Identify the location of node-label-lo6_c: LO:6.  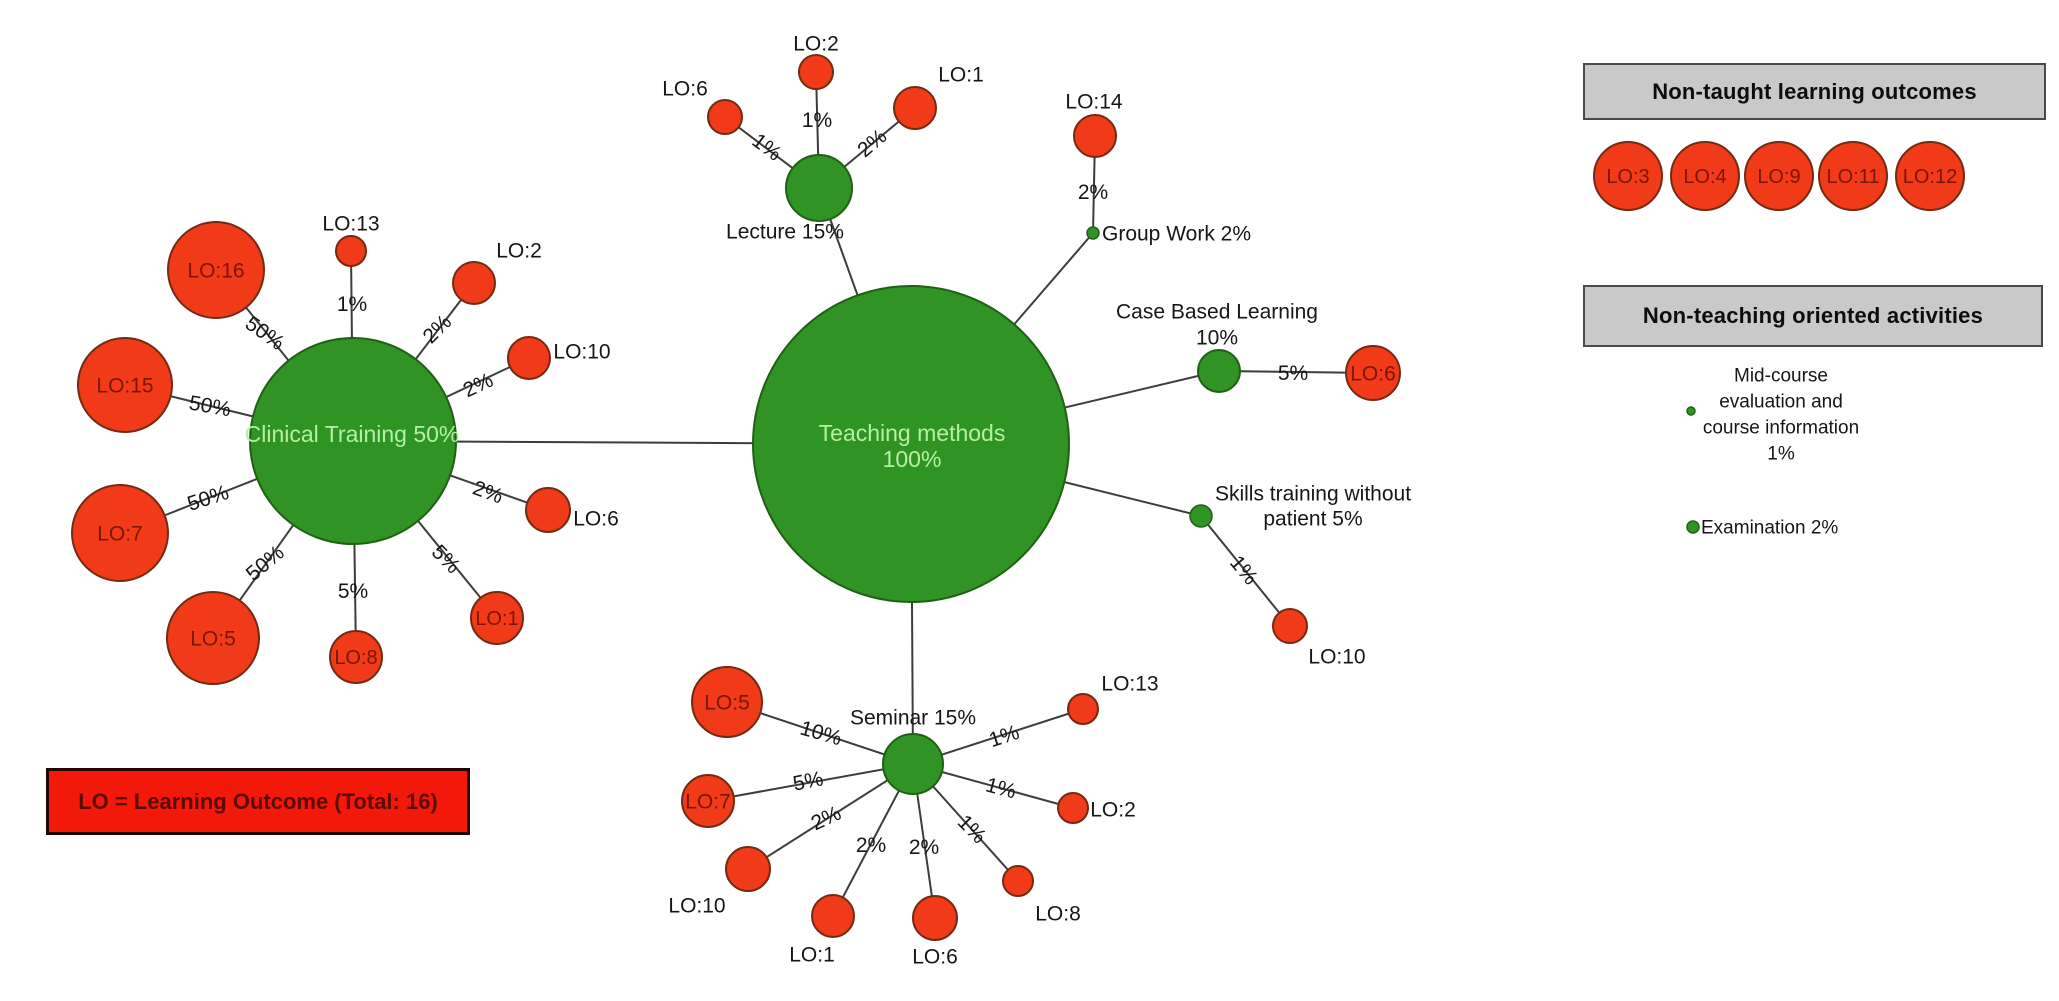
(596, 518).